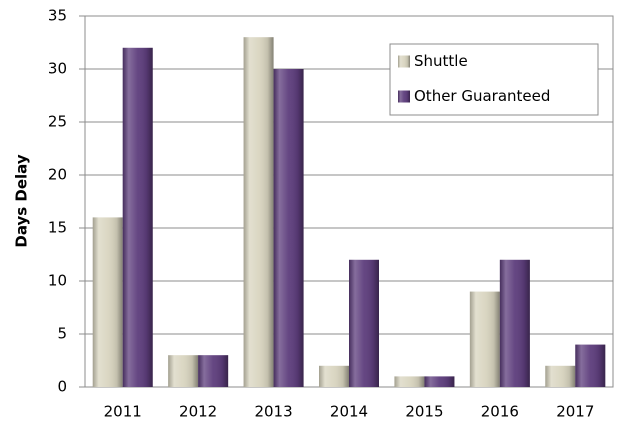 This screenshot has height=425, width=631. What do you see at coordinates (22, 200) in the screenshot?
I see `y-axis-label: Days Delay` at bounding box center [22, 200].